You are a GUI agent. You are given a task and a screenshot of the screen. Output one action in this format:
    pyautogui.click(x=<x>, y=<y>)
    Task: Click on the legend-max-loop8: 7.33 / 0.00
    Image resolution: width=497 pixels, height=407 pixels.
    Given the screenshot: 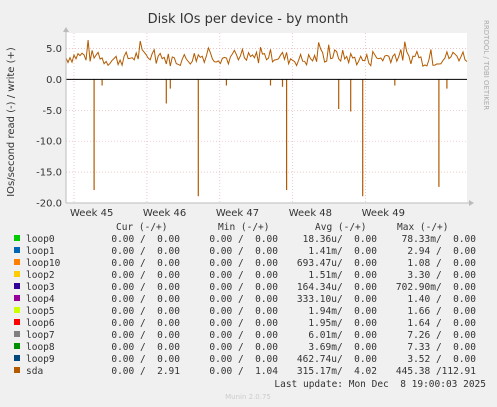 What is the action you would take?
    pyautogui.click(x=441, y=347)
    